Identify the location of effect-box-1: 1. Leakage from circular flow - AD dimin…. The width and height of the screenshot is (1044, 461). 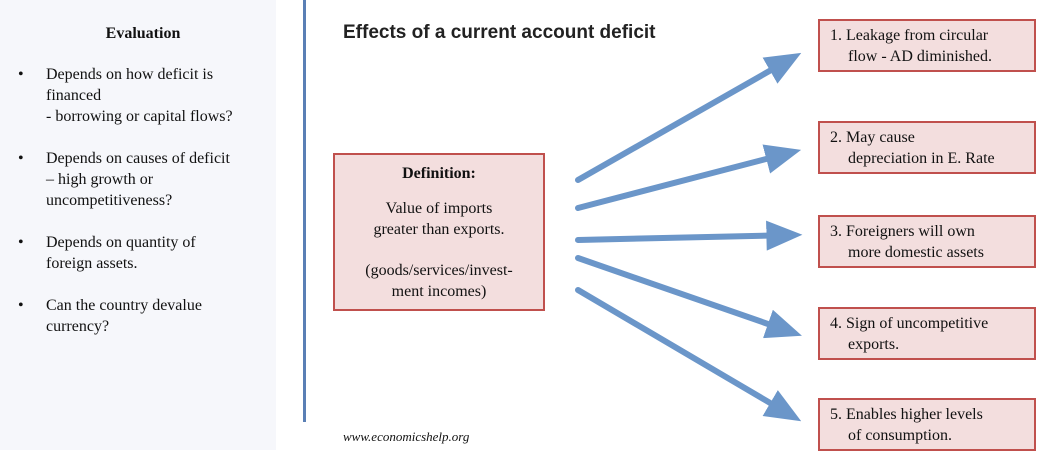
(927, 45).